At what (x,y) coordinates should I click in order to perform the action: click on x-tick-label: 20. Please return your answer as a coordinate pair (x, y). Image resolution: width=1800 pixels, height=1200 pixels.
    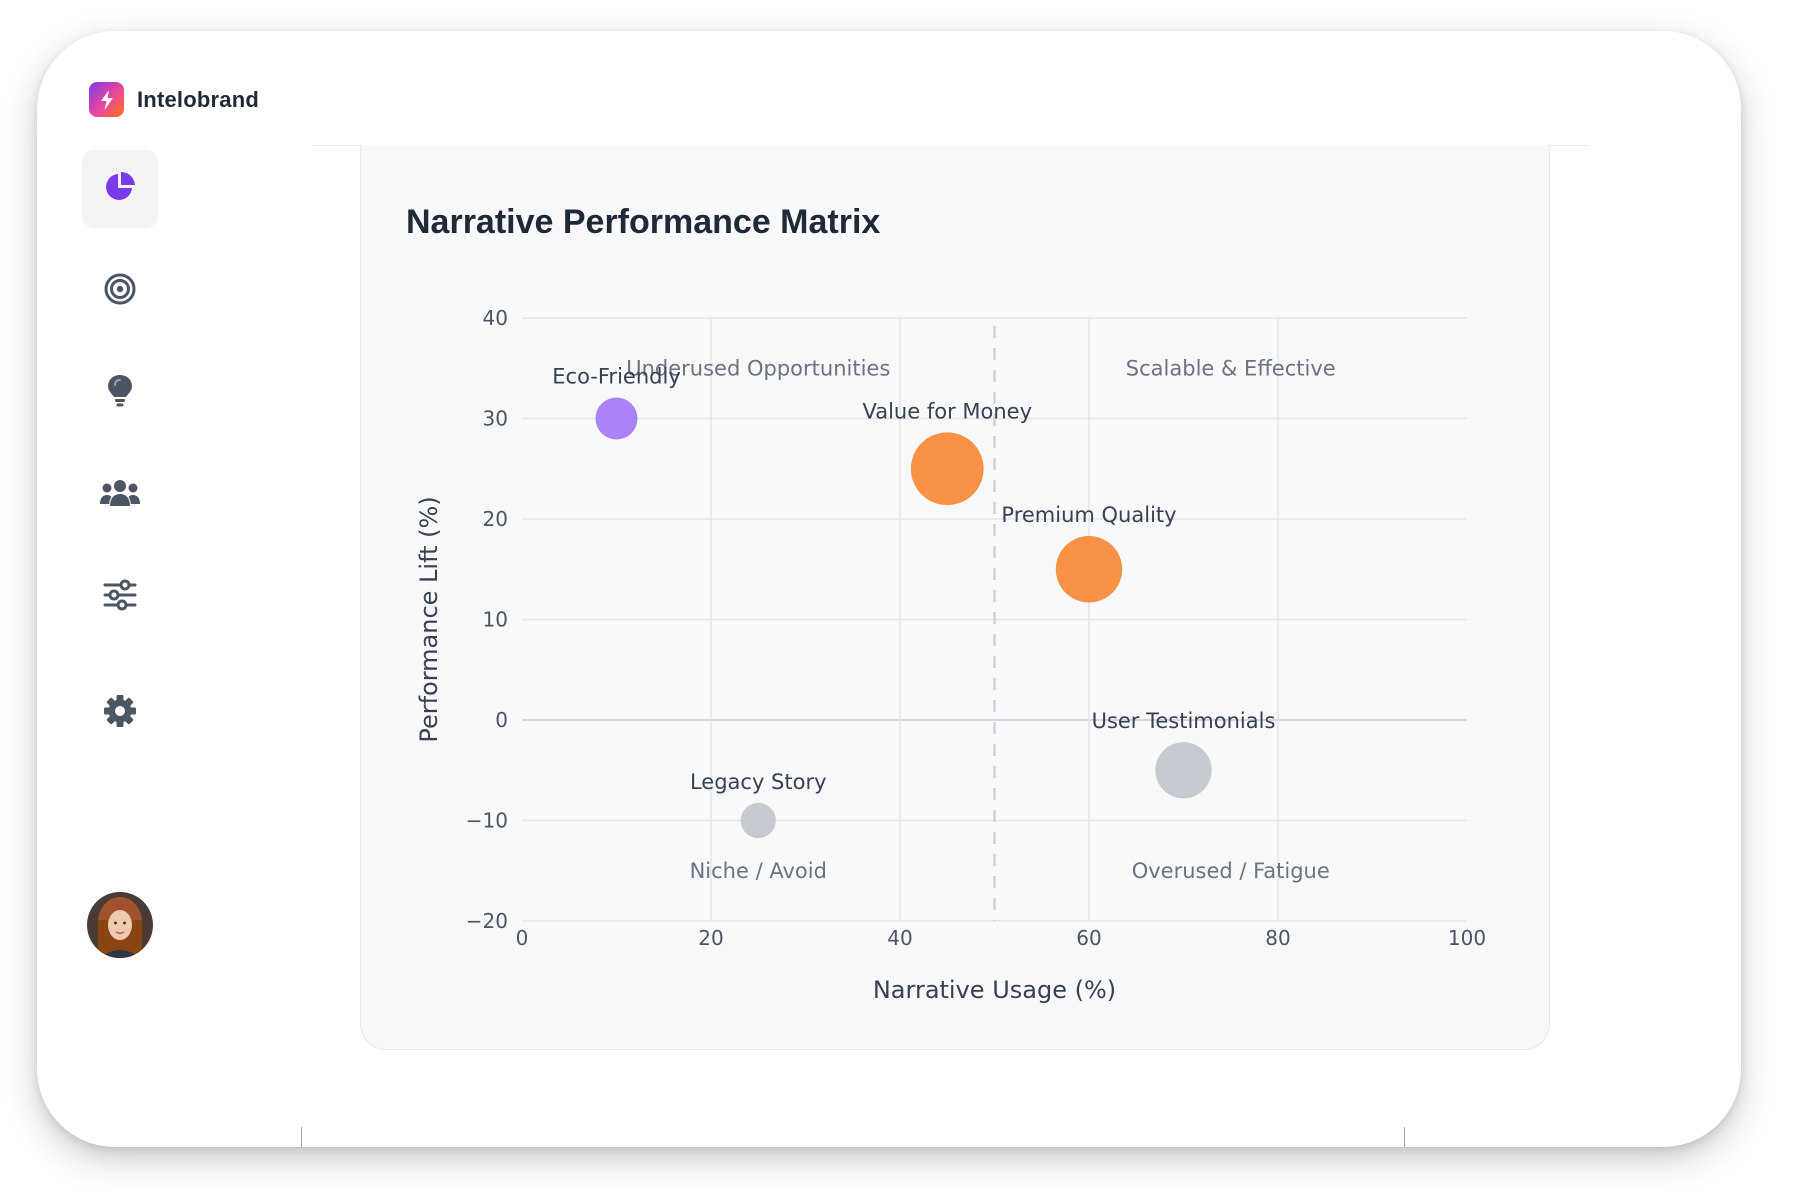
    Looking at the image, I should click on (710, 938).